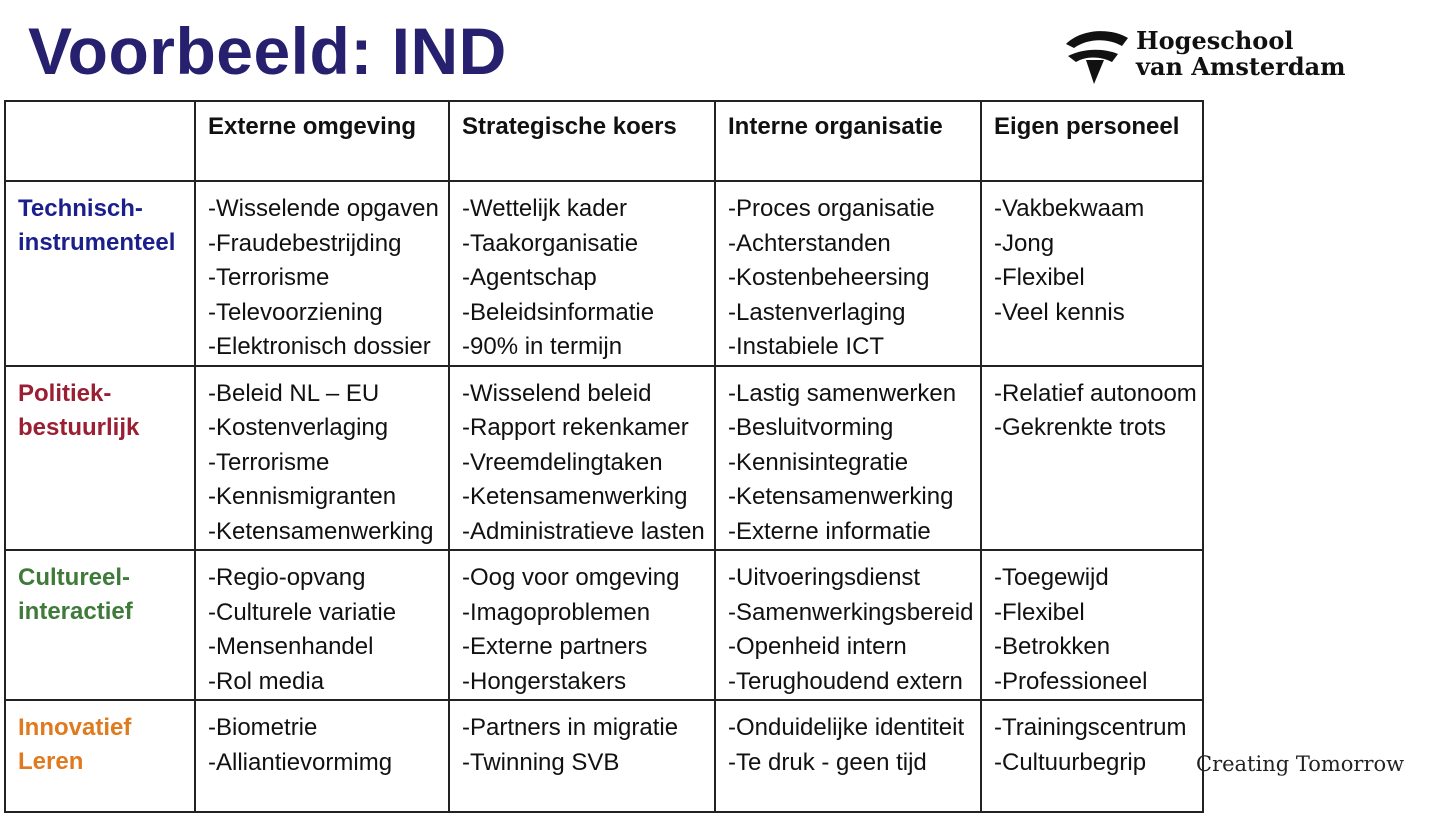  Describe the element at coordinates (266, 681) in the screenshot. I see `cell-item: -Rol media` at that location.